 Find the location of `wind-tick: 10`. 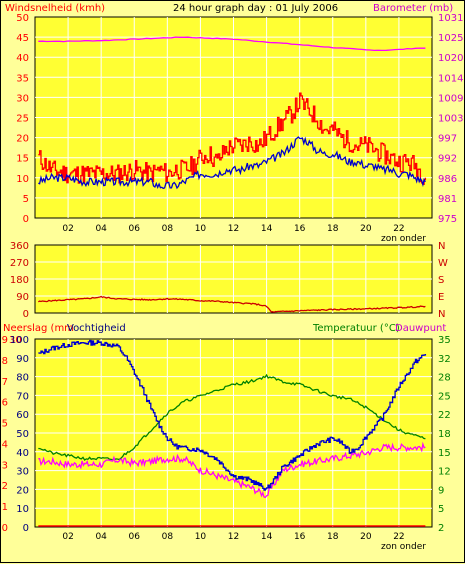

wind-tick: 10 is located at coordinates (22, 179).